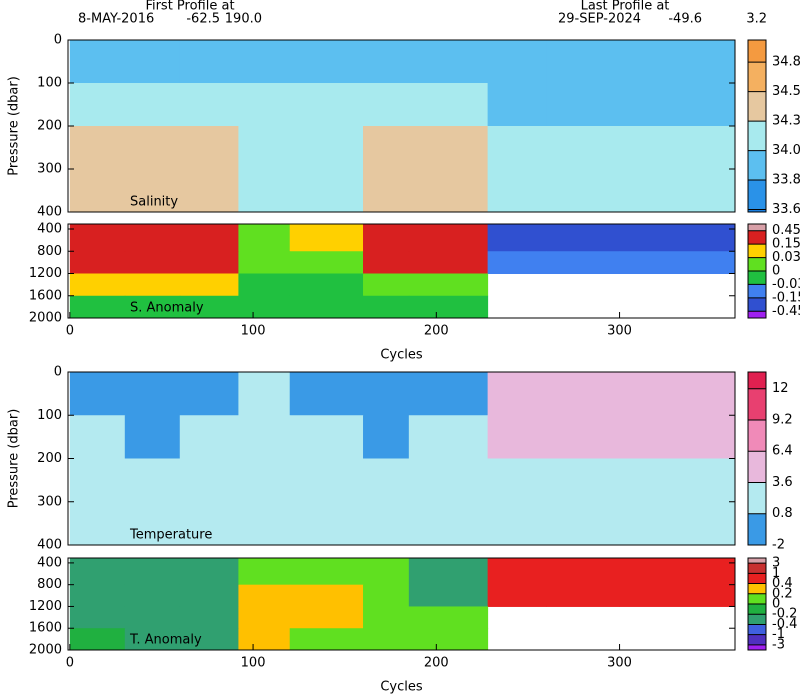  I want to click on colorbar-label: 0.8, so click(782, 513).